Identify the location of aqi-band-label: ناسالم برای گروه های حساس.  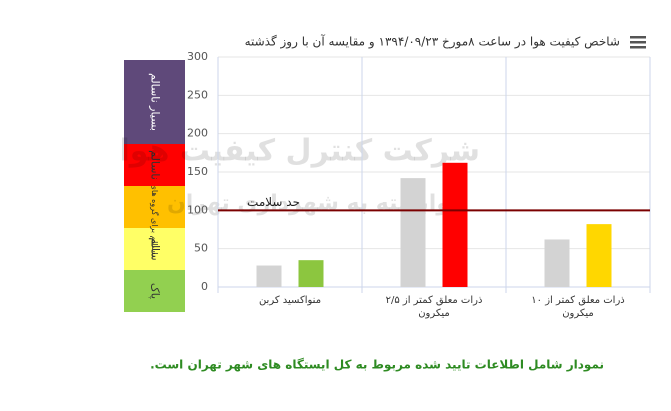
(155, 207).